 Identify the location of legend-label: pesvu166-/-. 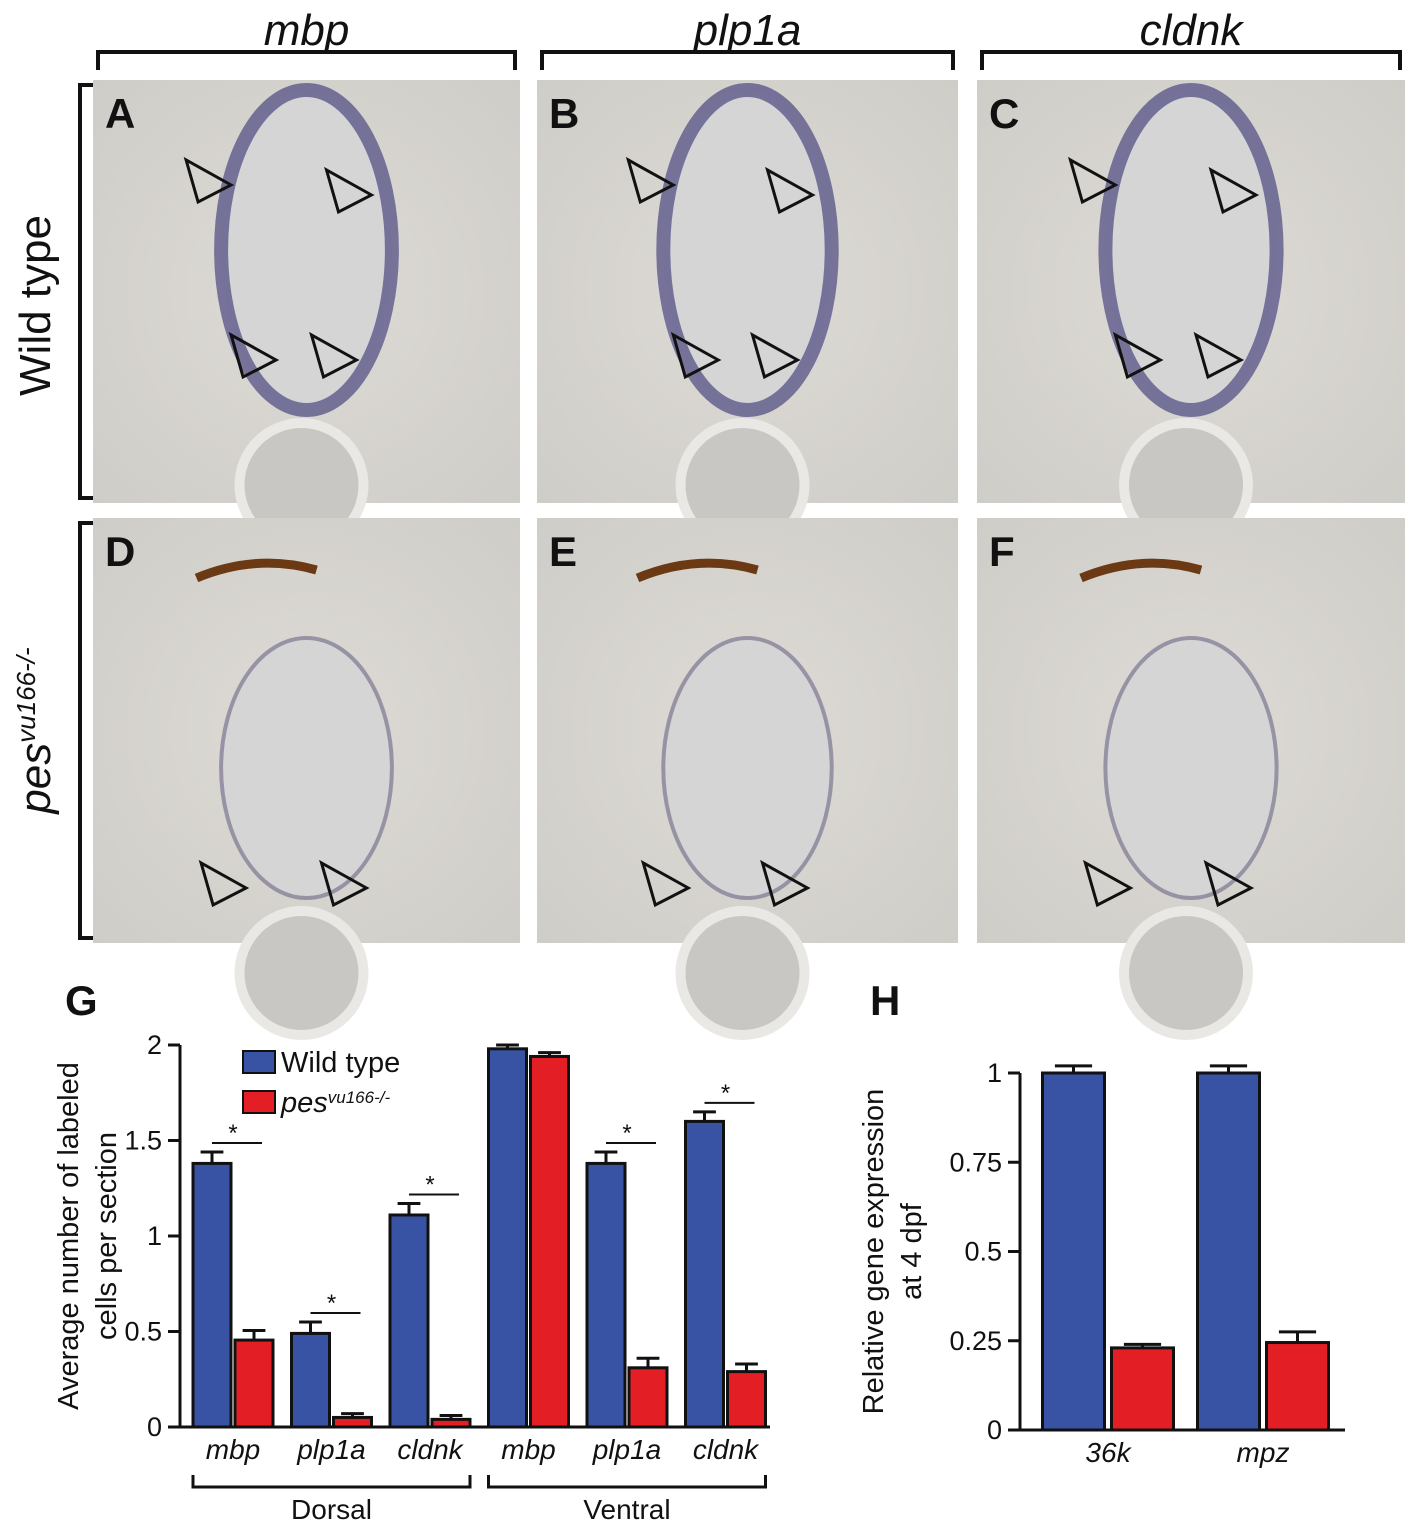
(335, 1103).